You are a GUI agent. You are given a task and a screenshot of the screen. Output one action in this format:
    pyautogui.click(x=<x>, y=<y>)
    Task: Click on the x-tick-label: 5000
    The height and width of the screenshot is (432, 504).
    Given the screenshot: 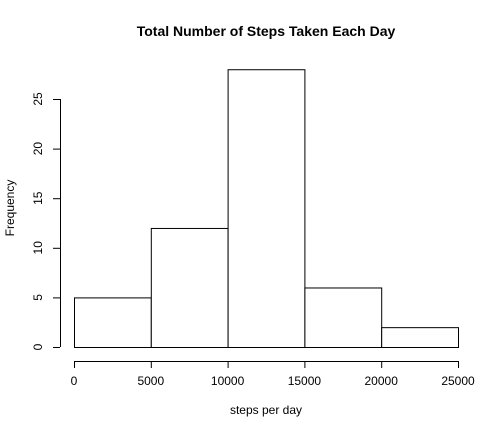 What is the action you would take?
    pyautogui.click(x=150, y=381)
    